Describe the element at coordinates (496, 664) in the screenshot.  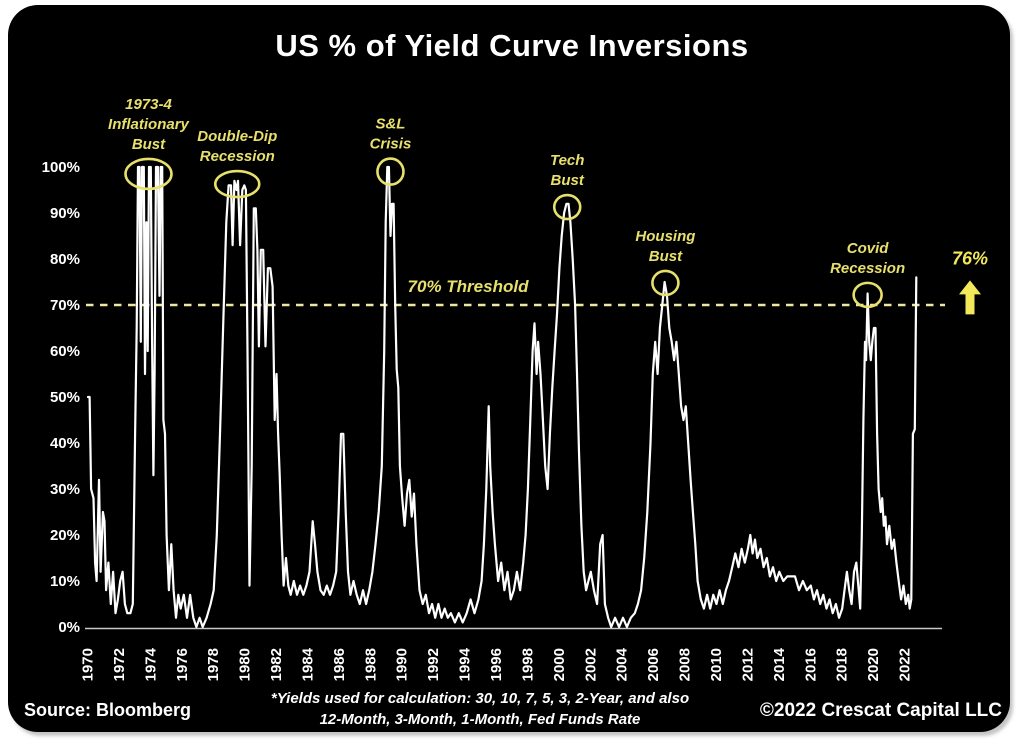
I see `x-axis-tick-label: 1996` at that location.